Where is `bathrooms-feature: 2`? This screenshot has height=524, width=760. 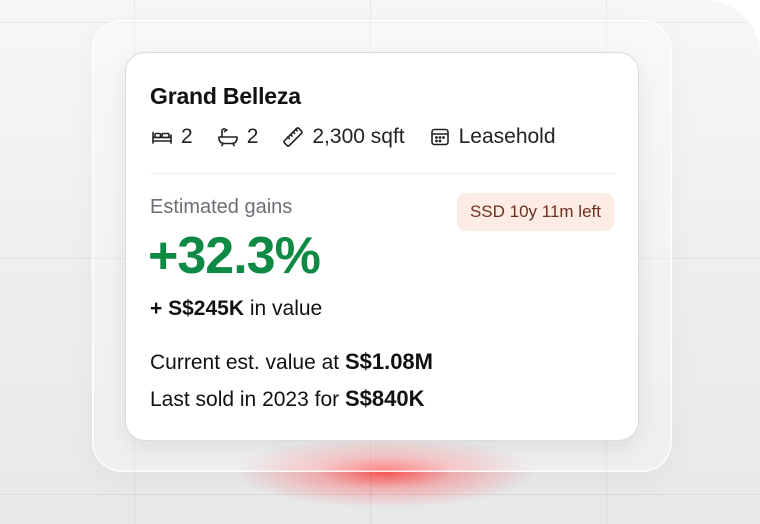 bathrooms-feature: 2 is located at coordinates (237, 137).